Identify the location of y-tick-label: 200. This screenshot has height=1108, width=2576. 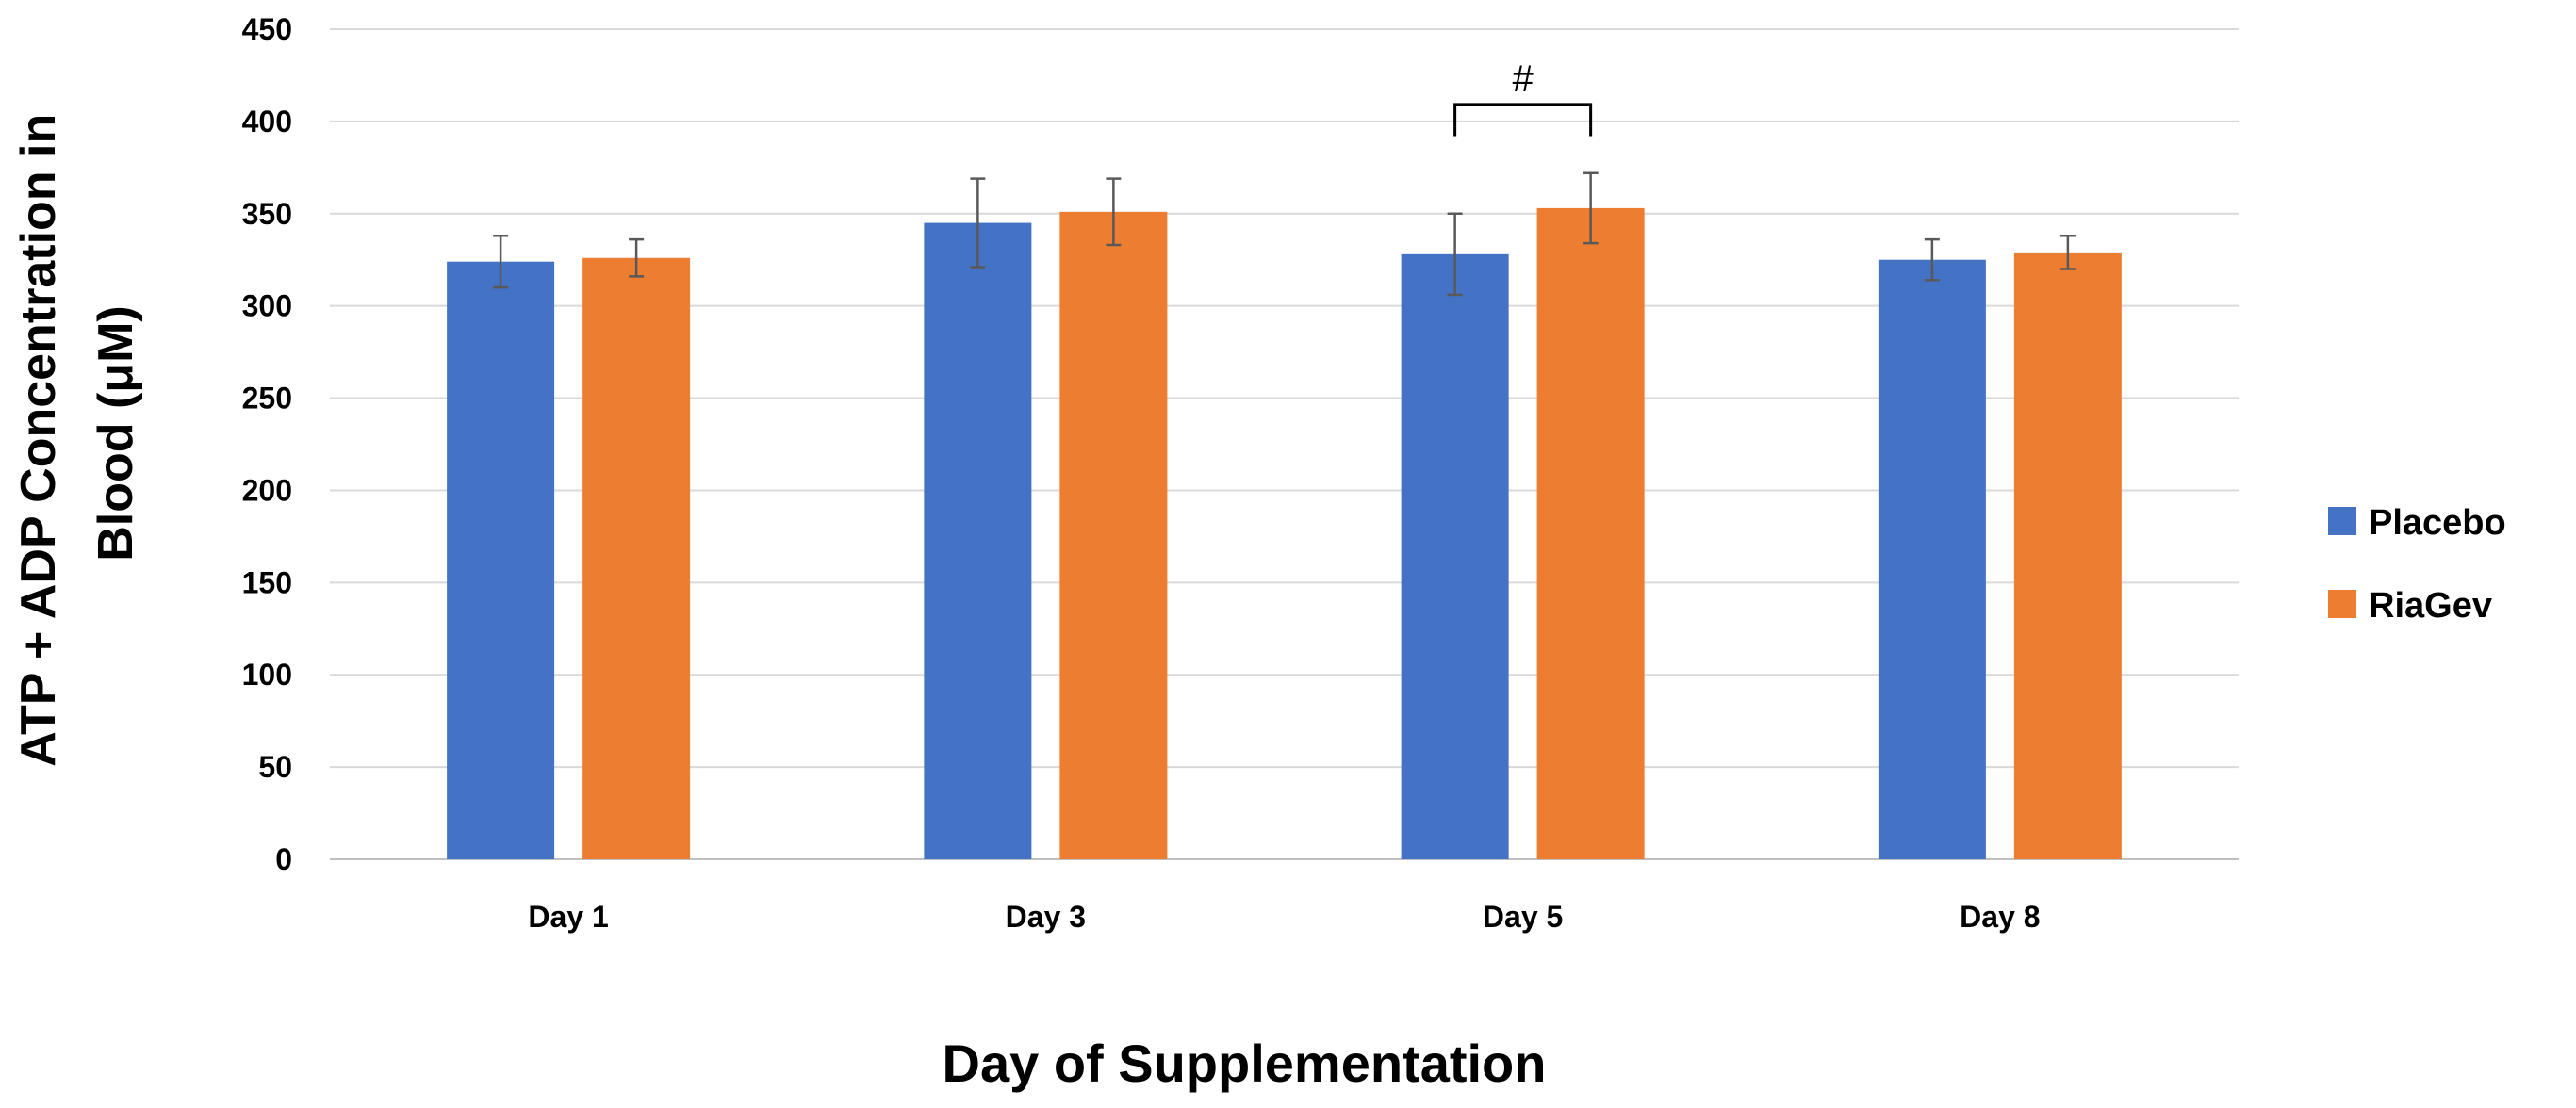
(267, 490).